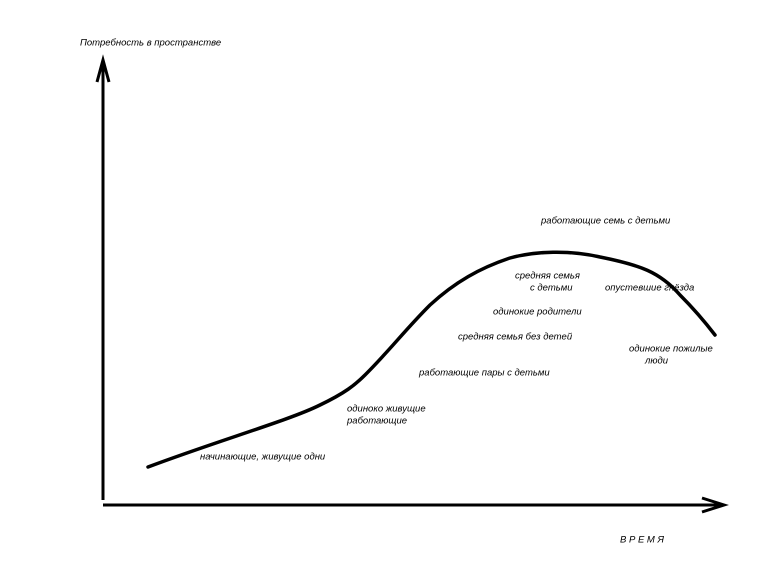 Image resolution: width=768 pixels, height=576 pixels. Describe the element at coordinates (263, 457) in the screenshot. I see `stage-label: начинающие, живущие одни` at that location.